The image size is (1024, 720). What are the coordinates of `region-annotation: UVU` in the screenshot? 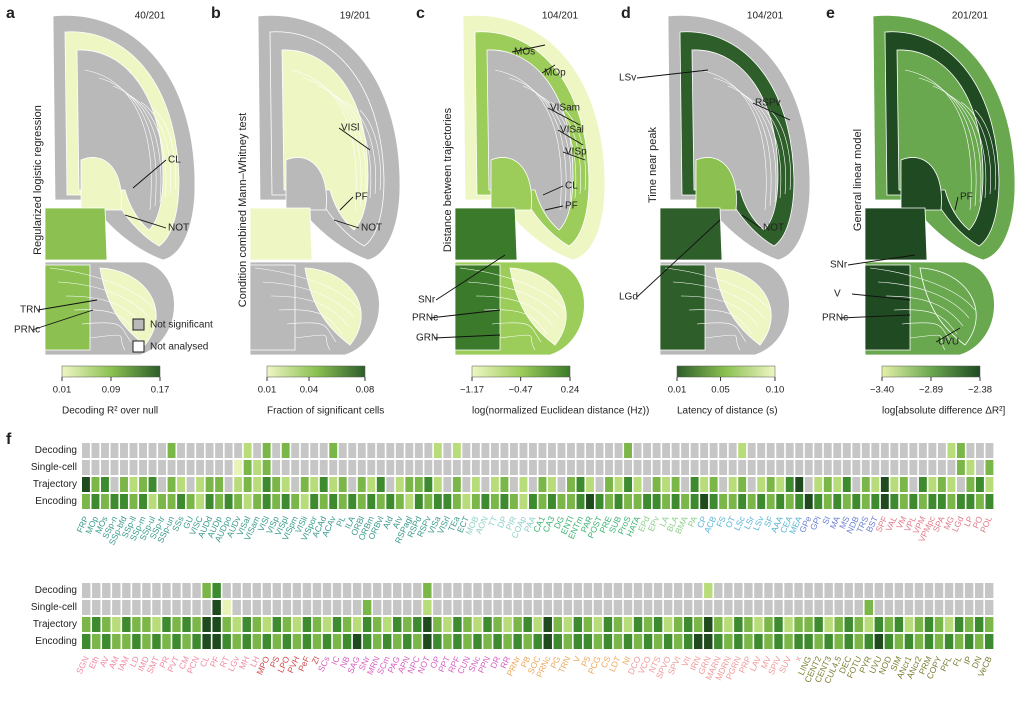 It's located at (948, 342).